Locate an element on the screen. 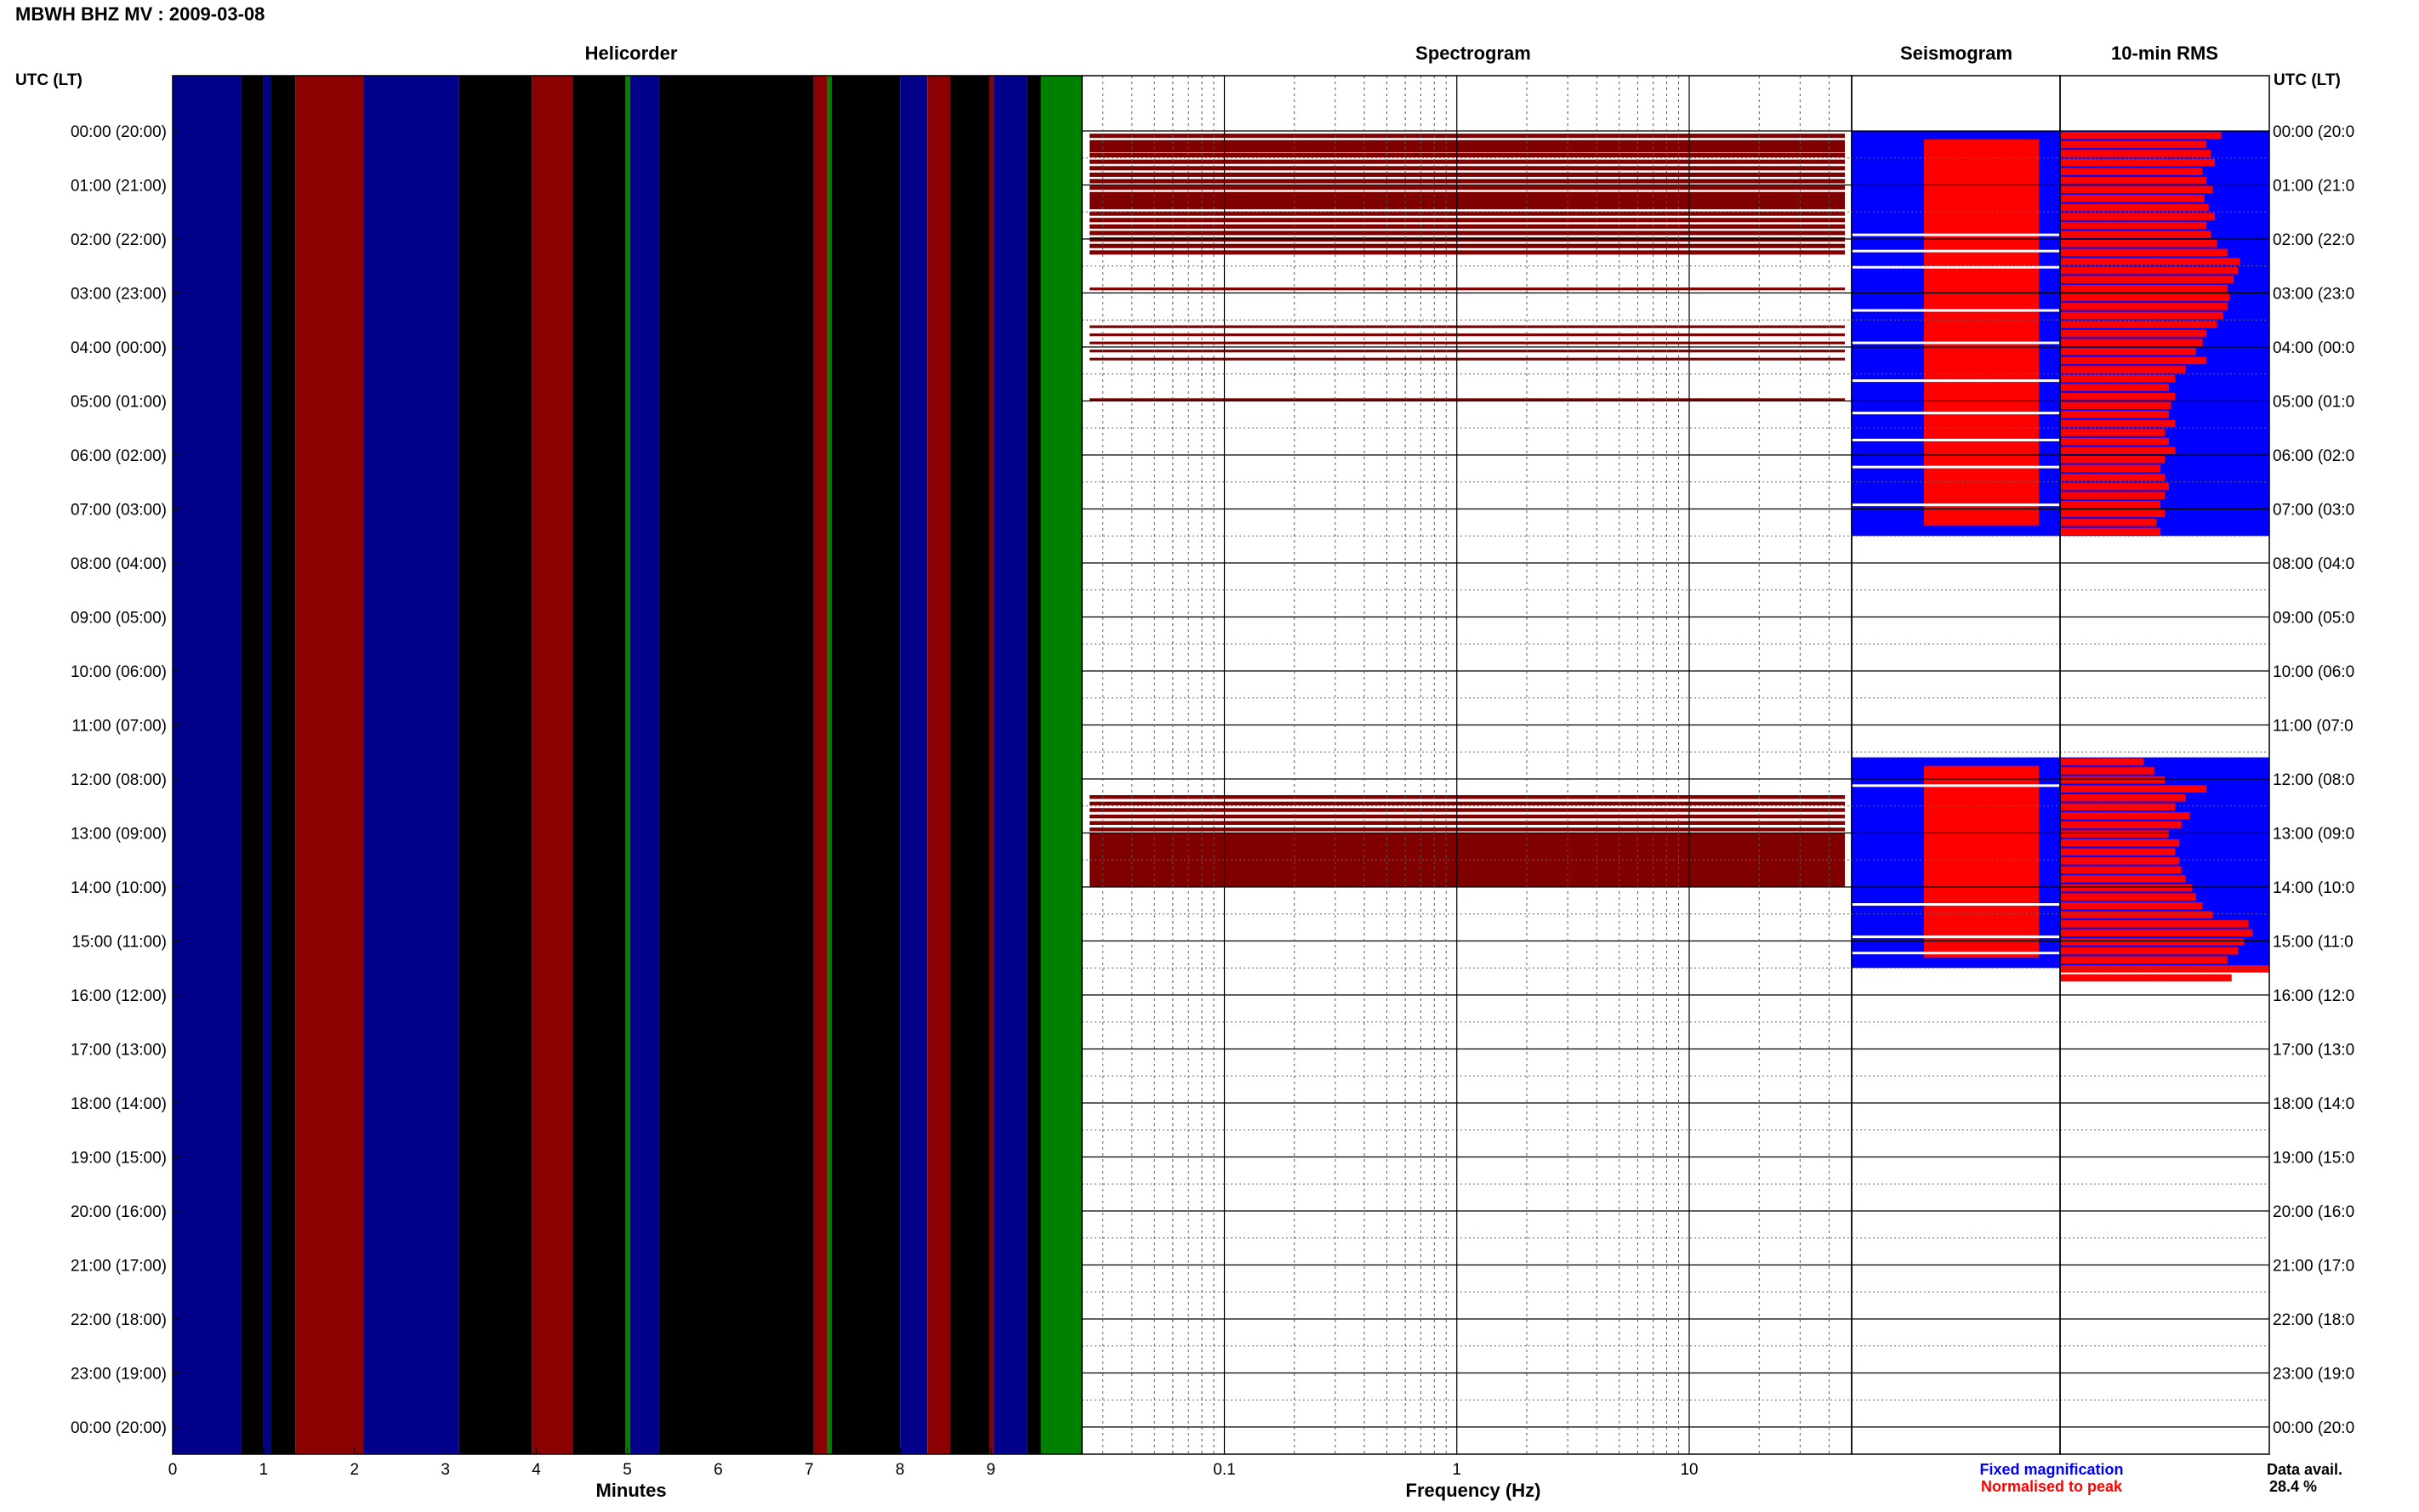 The height and width of the screenshot is (1512, 2419). data-avail-label: Data avail. is located at coordinates (2304, 1469).